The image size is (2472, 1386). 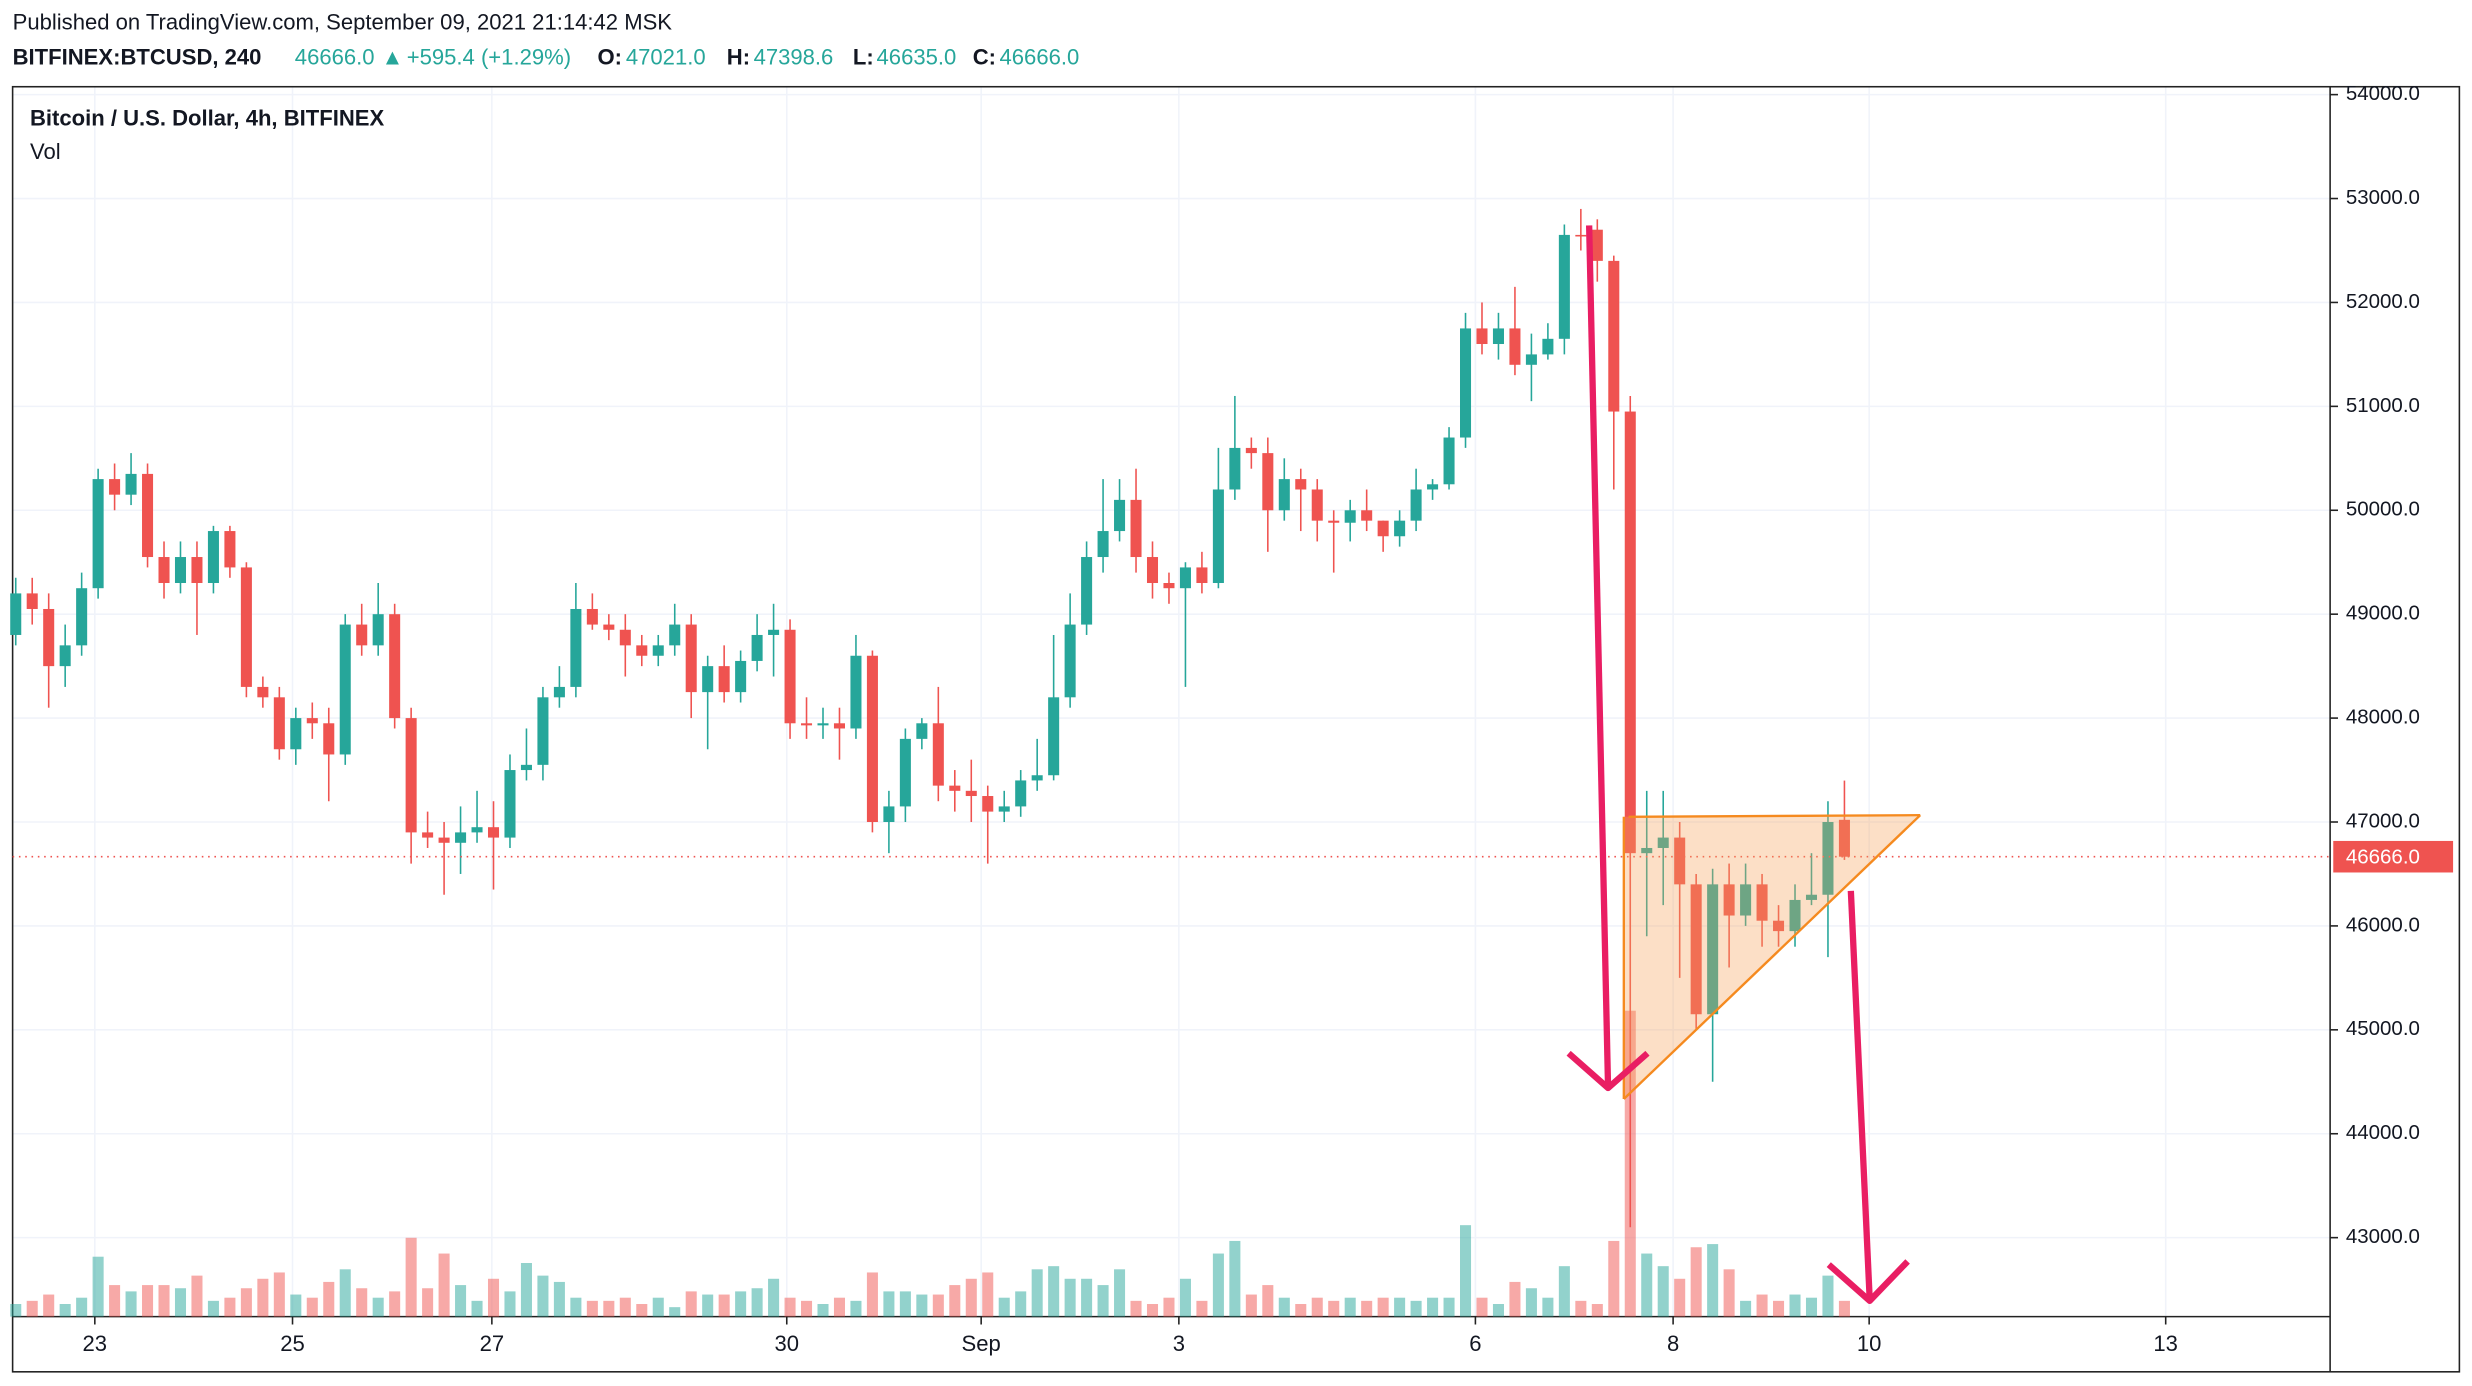 What do you see at coordinates (1673, 1343) in the screenshot?
I see `x-tick-label: 8` at bounding box center [1673, 1343].